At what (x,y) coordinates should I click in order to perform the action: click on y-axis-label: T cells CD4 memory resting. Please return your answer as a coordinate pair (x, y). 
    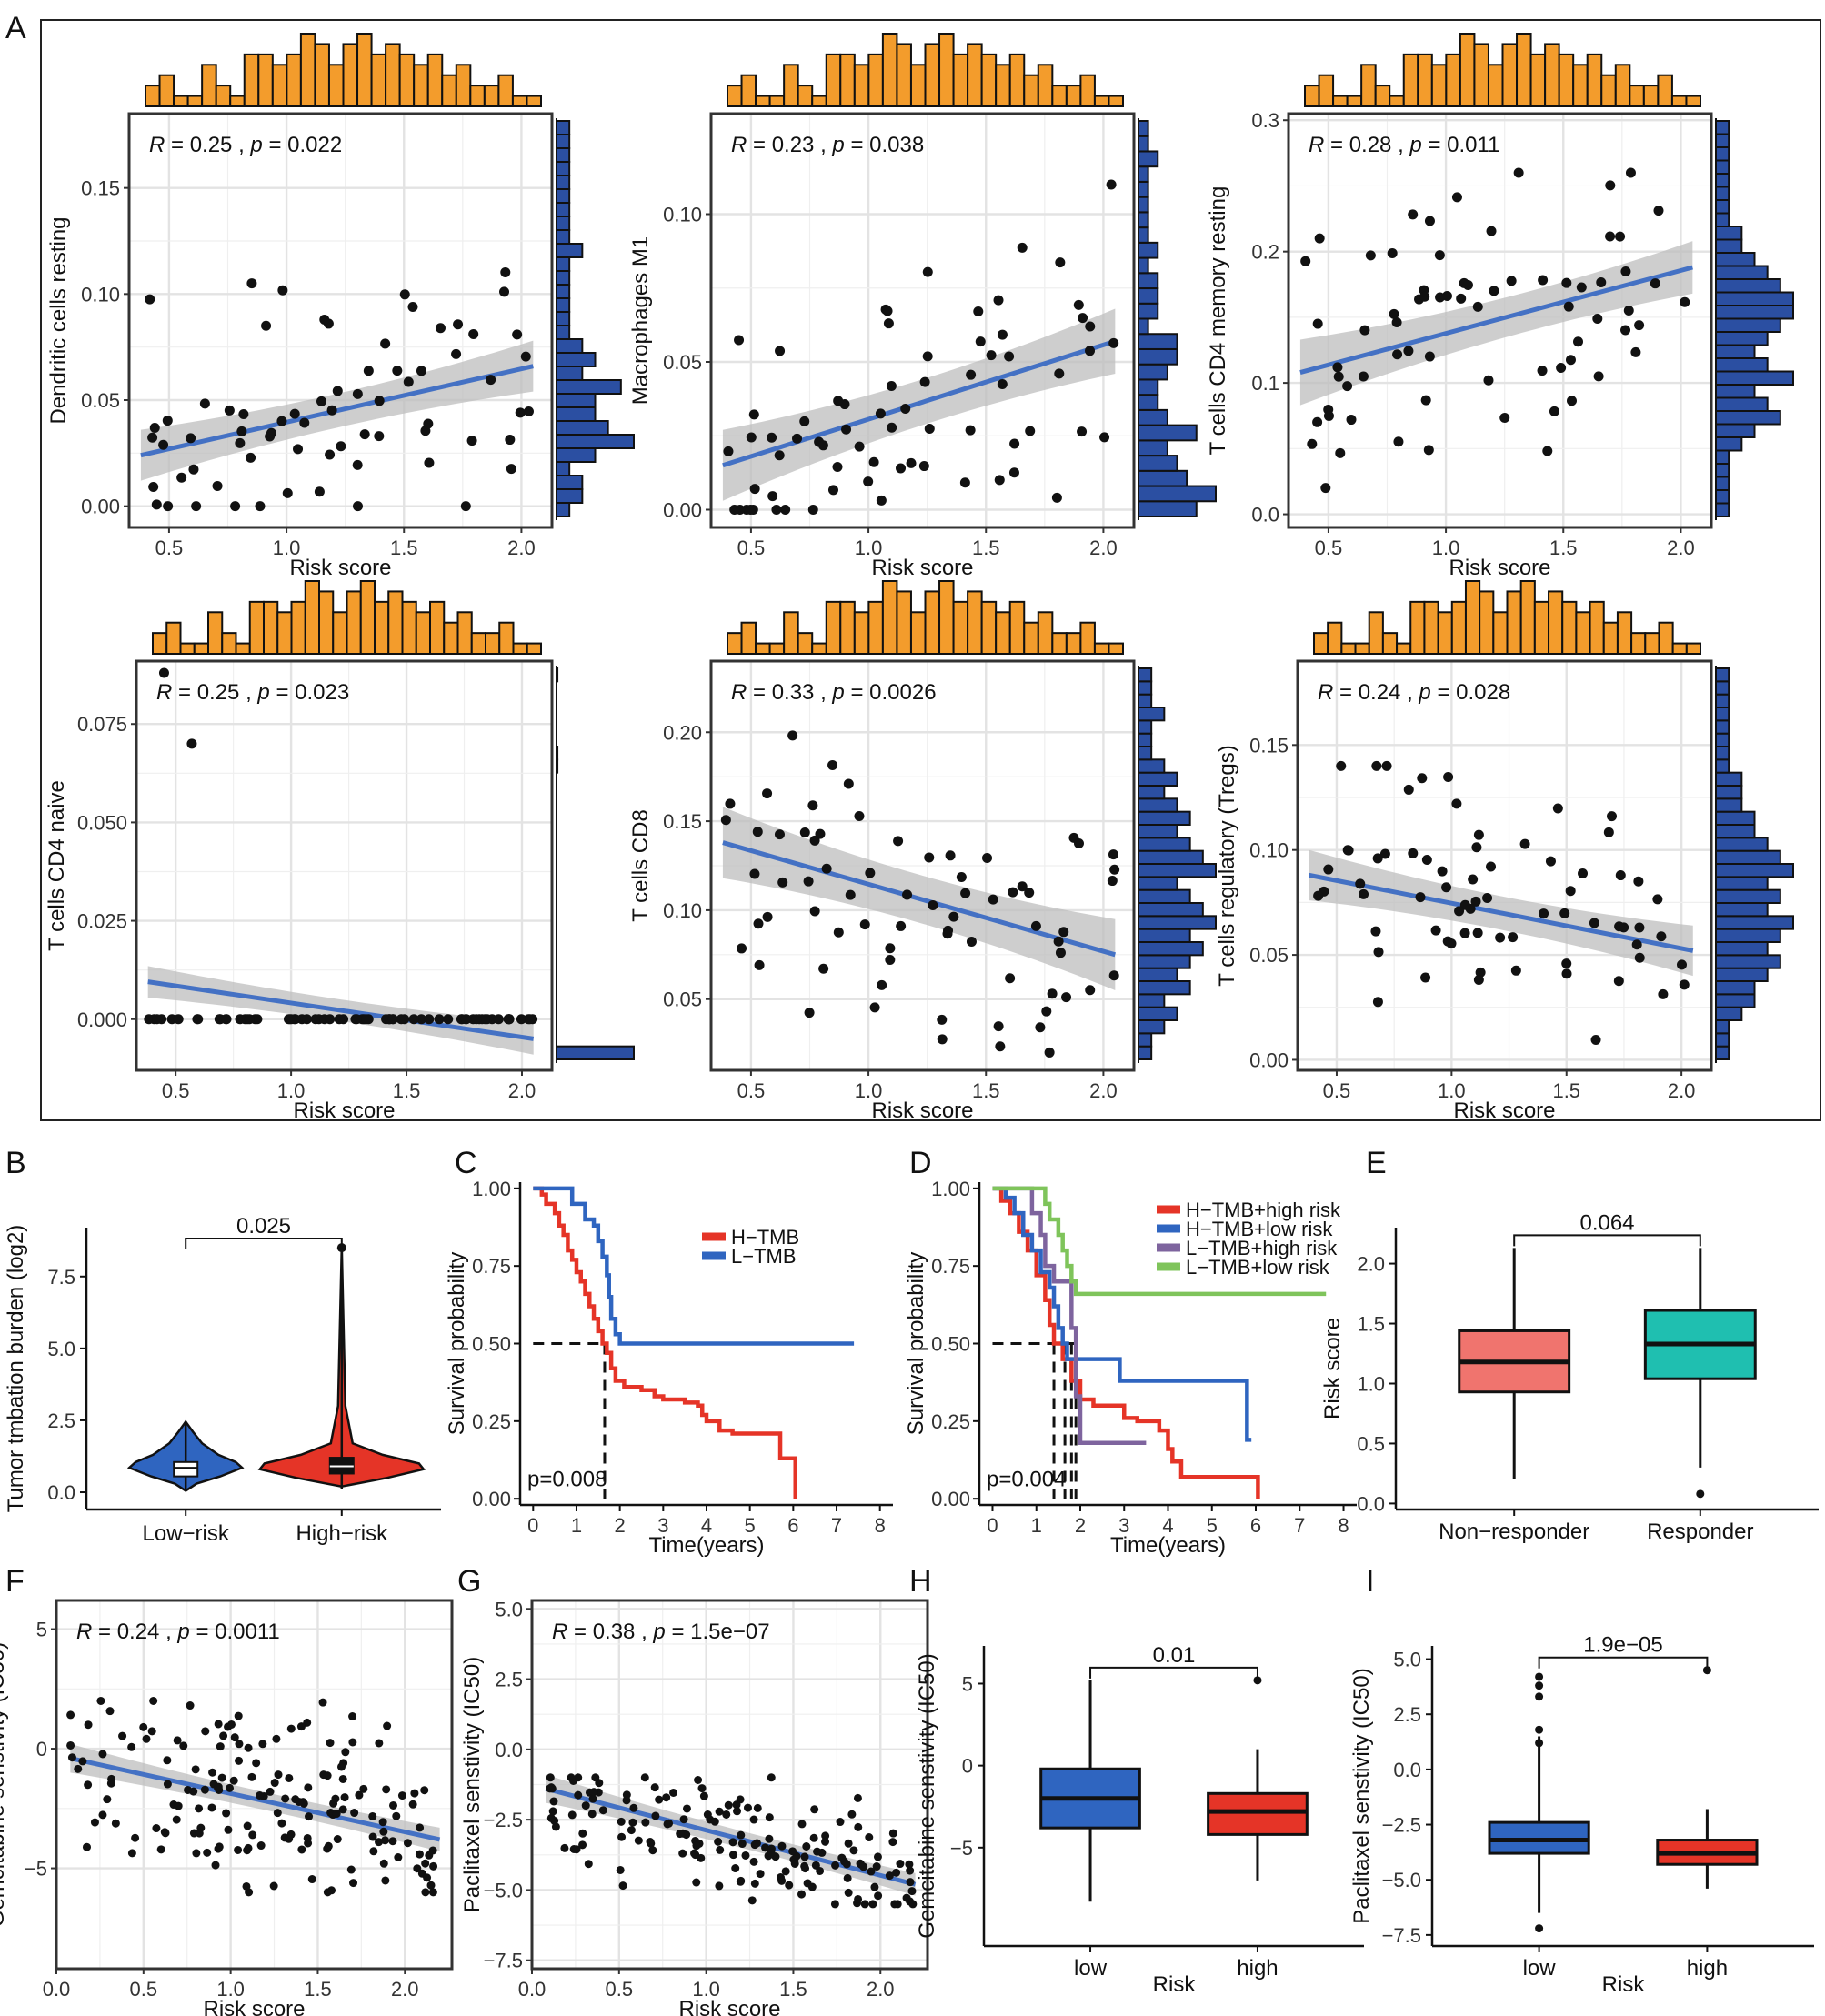
    Looking at the image, I should click on (1218, 321).